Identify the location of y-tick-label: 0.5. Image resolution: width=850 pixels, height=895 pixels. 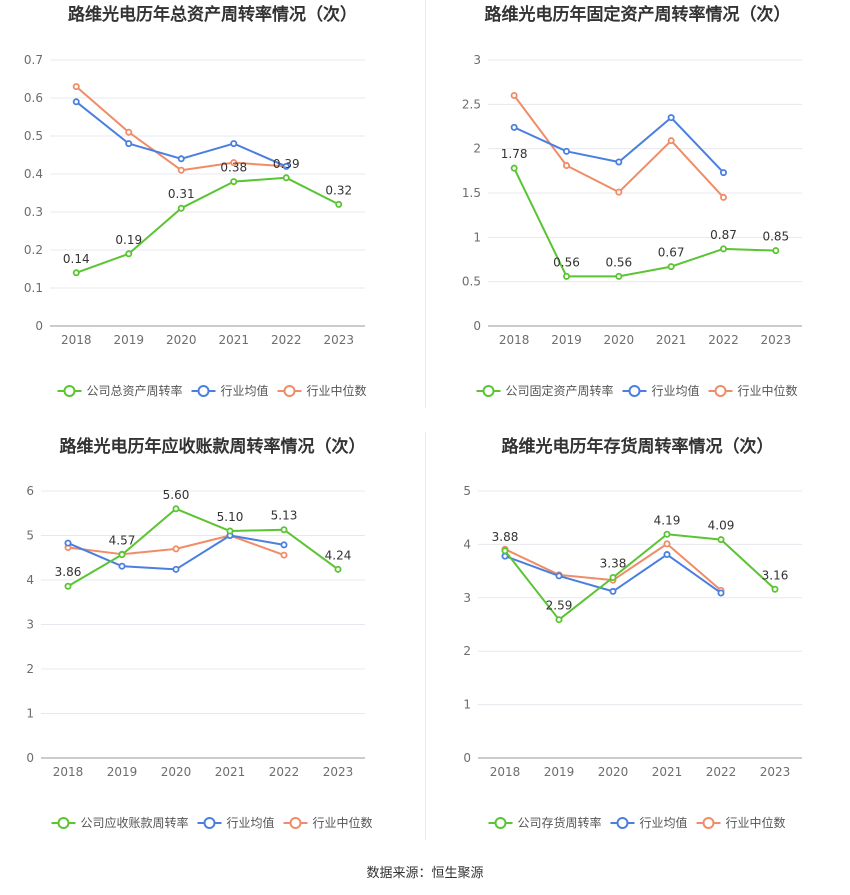
(471, 282).